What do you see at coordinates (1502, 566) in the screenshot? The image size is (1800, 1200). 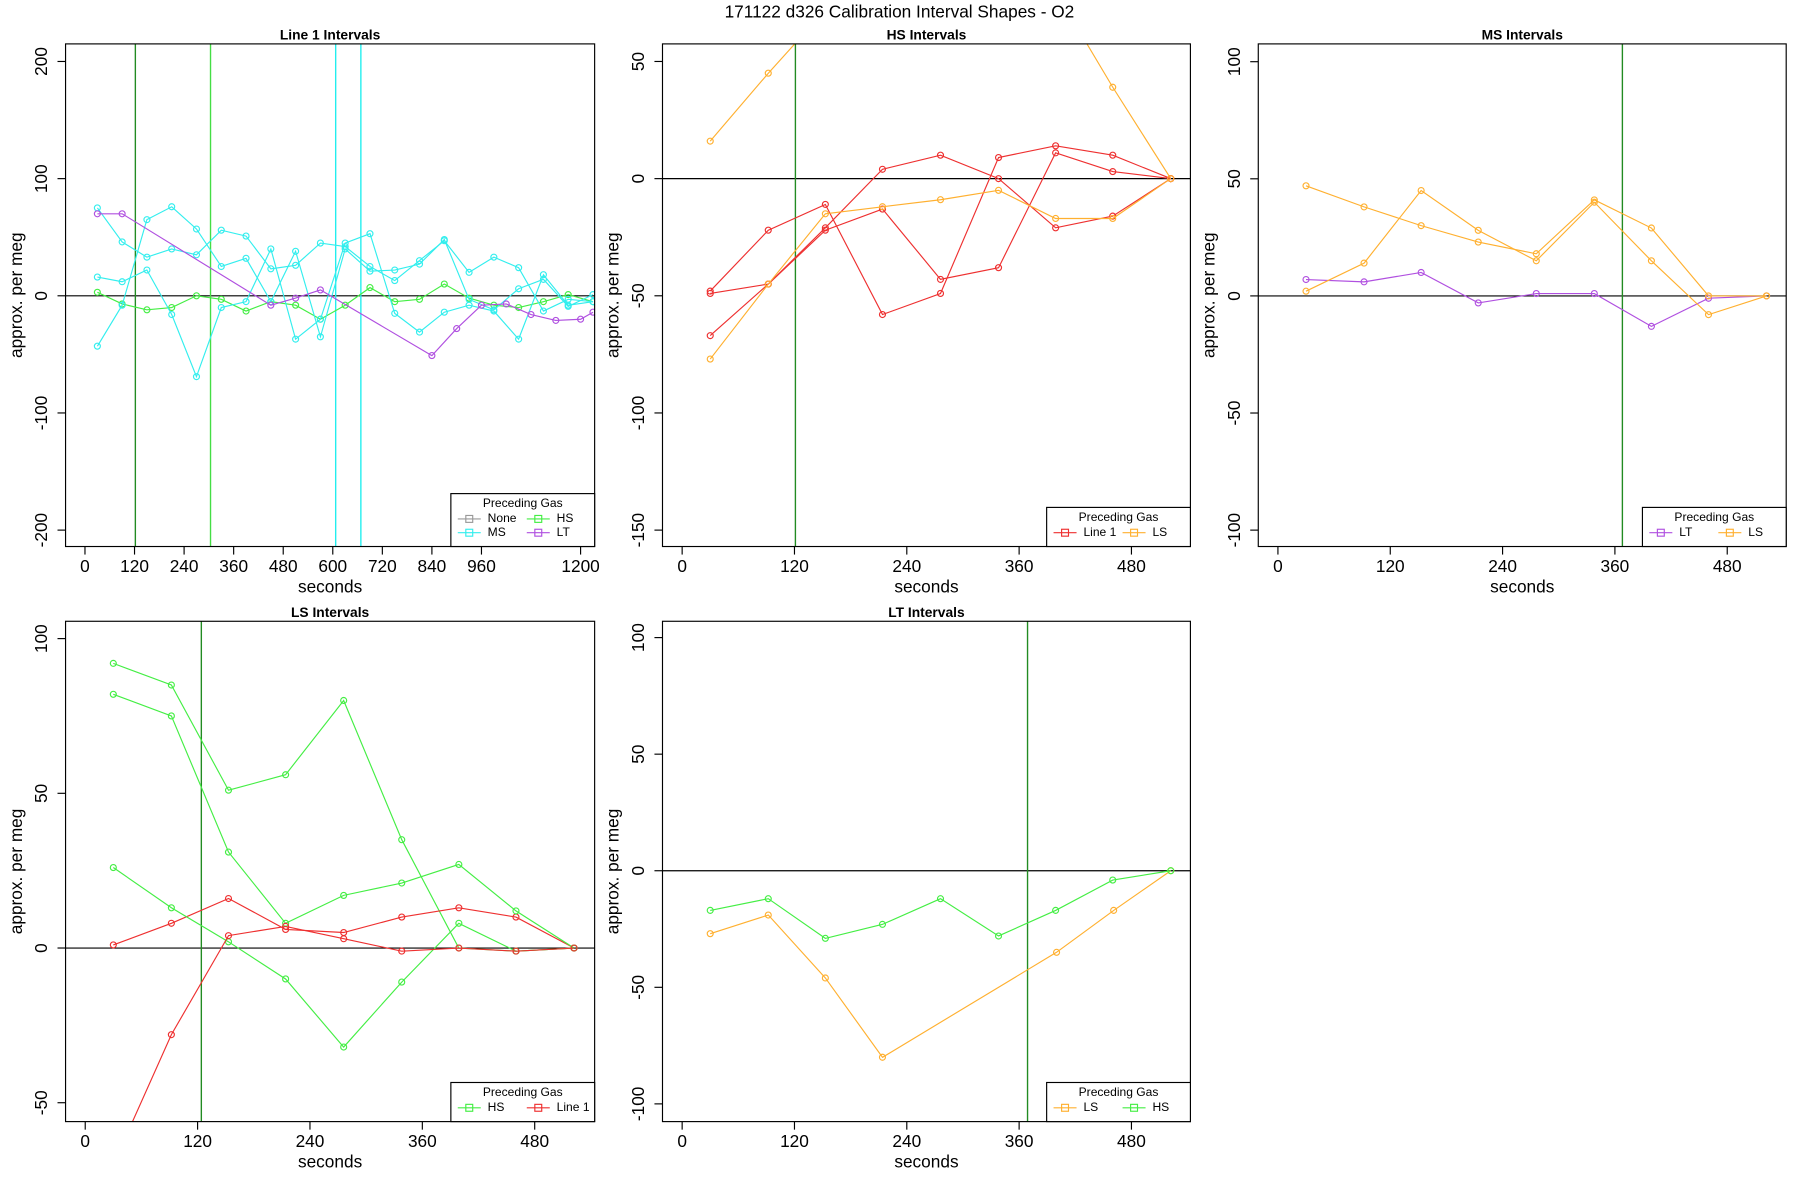 I see `x-tick-label: 240` at bounding box center [1502, 566].